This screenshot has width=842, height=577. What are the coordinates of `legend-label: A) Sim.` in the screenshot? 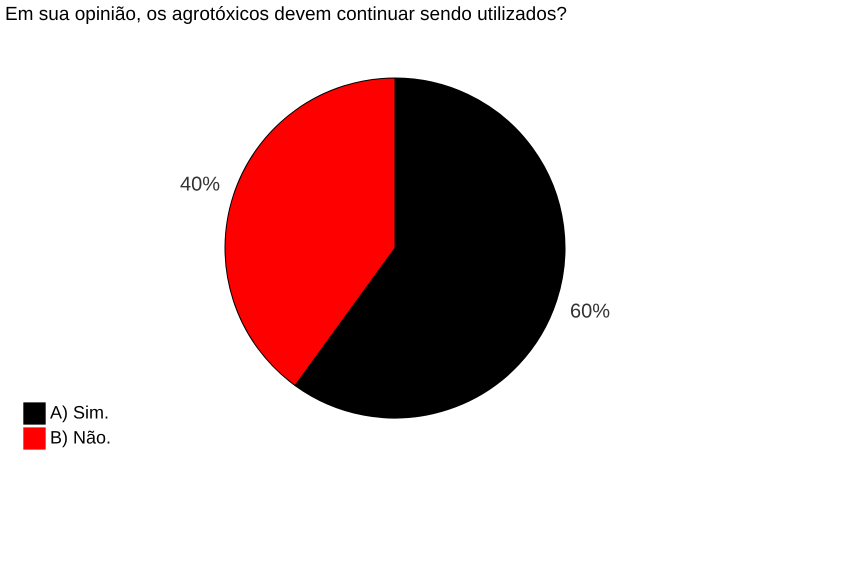 It's located at (80, 412).